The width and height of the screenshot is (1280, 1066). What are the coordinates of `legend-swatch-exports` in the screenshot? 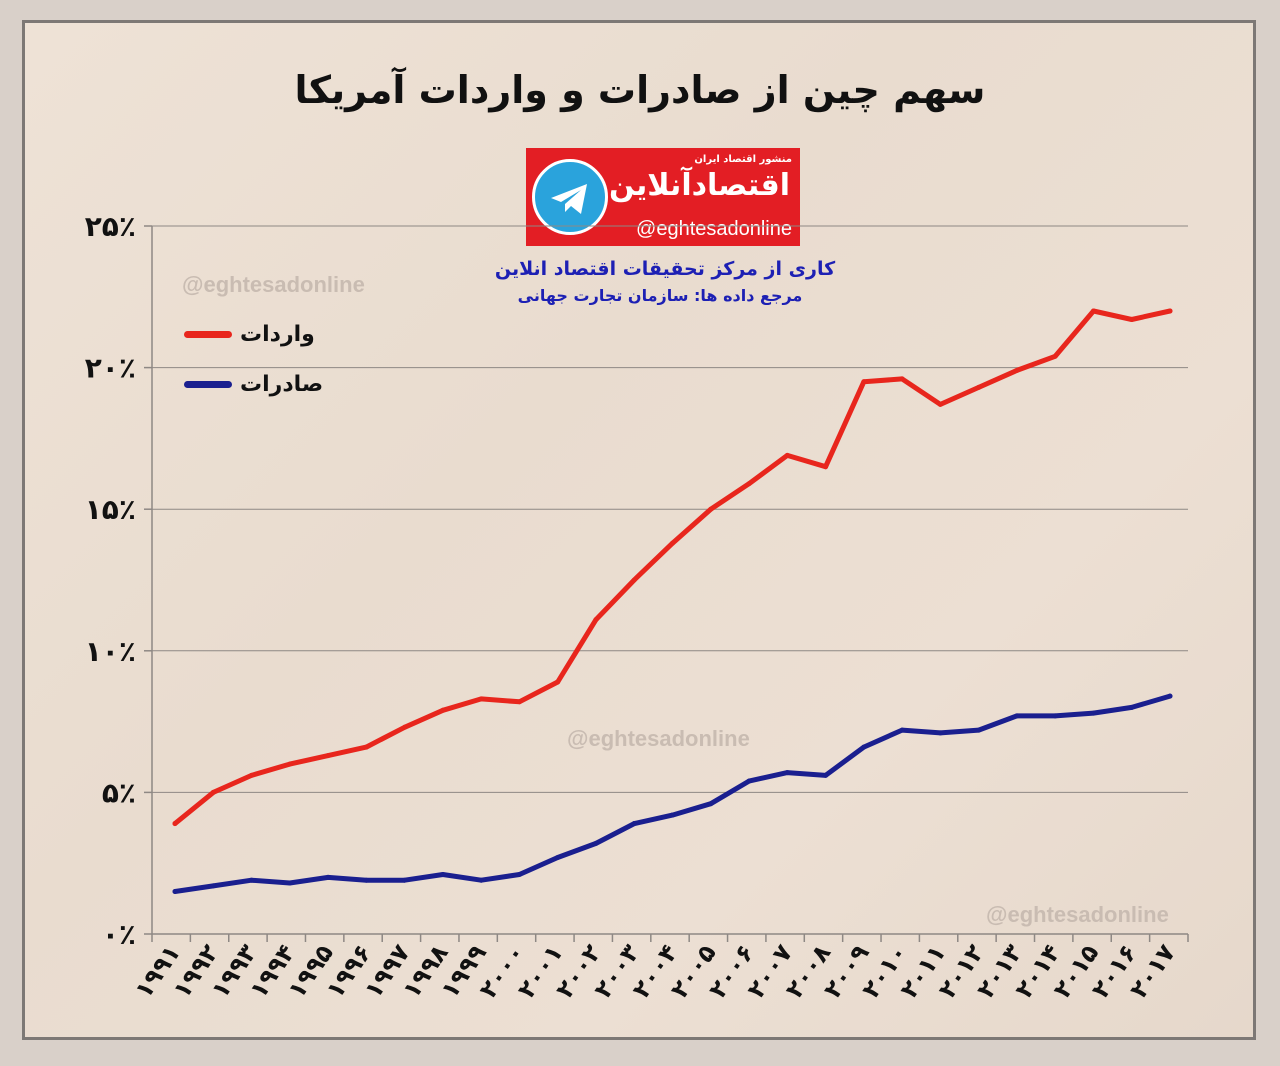 It's located at (208, 384).